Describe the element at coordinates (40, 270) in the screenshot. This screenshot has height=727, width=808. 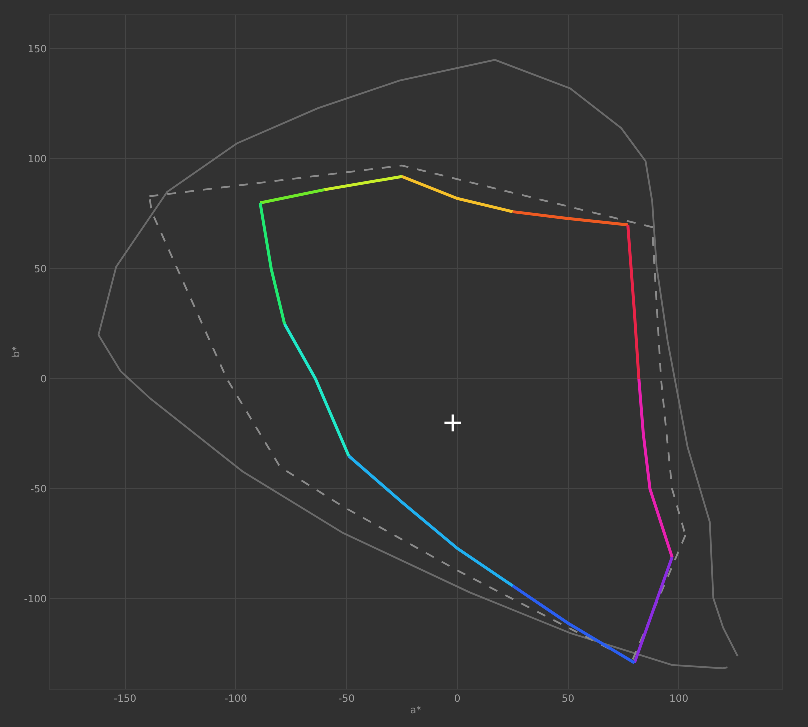
I see `y-tick-label: 50` at that location.